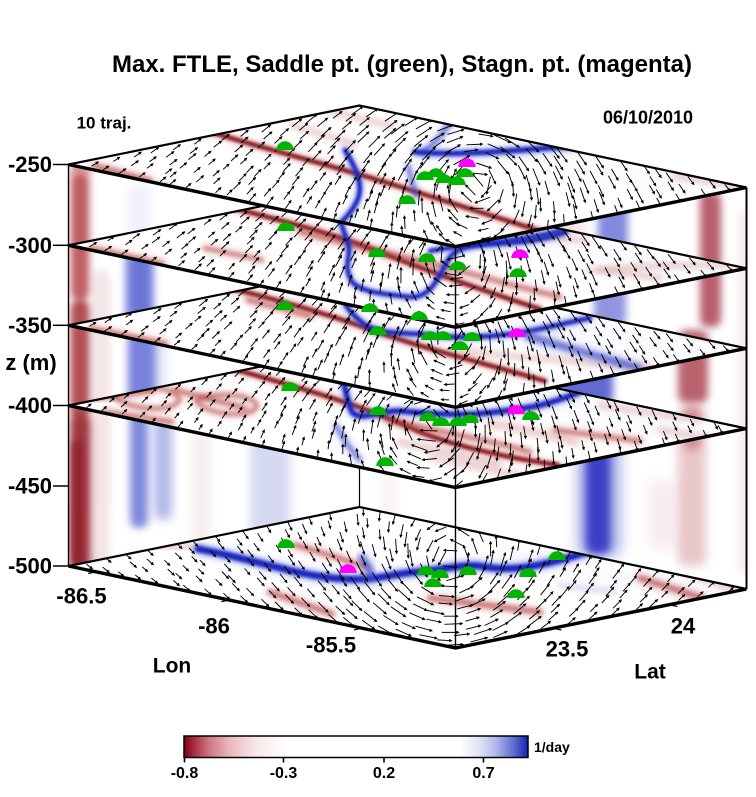  Describe the element at coordinates (30, 245) in the screenshot. I see `svg-text: -300` at that location.